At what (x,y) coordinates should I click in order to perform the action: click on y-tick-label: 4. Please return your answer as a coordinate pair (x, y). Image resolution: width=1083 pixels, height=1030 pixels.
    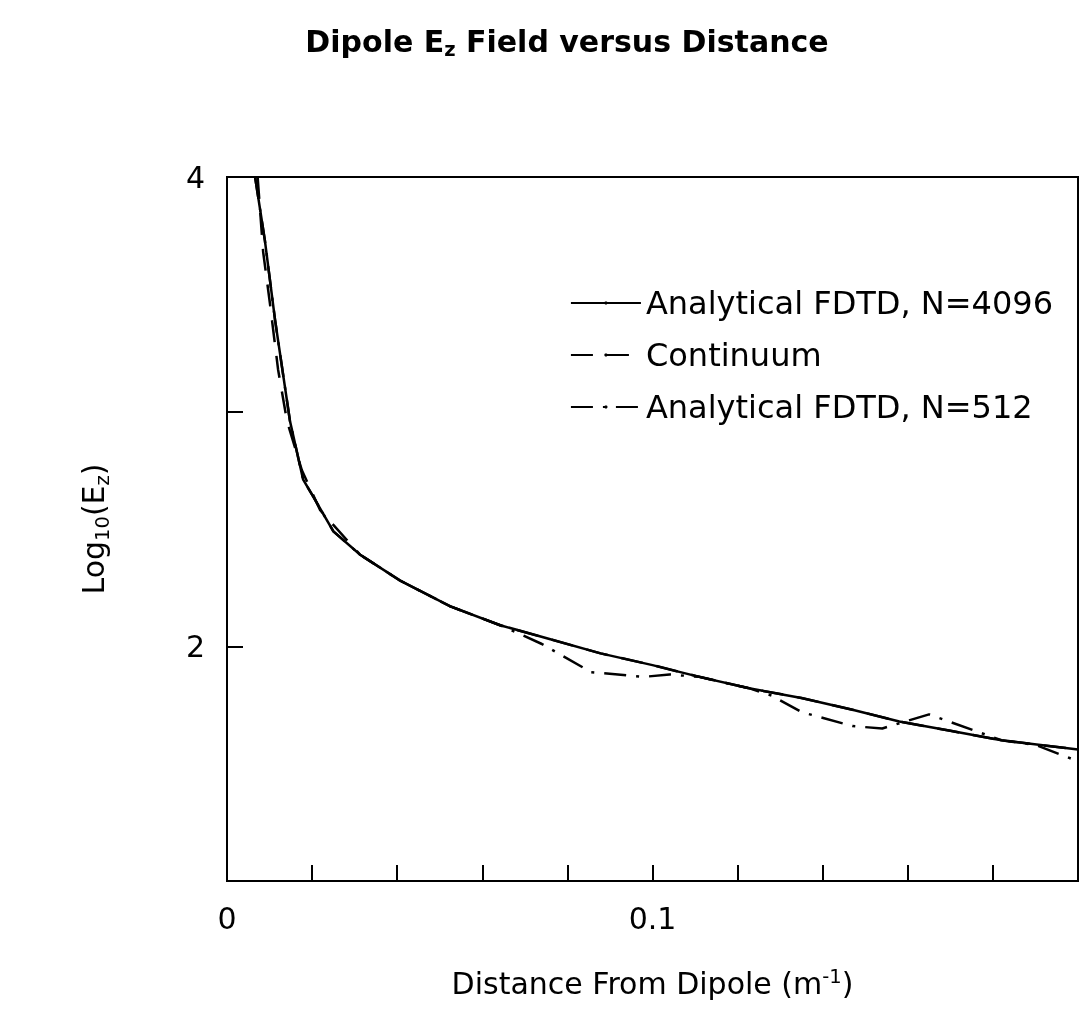
    Looking at the image, I should click on (195, 177).